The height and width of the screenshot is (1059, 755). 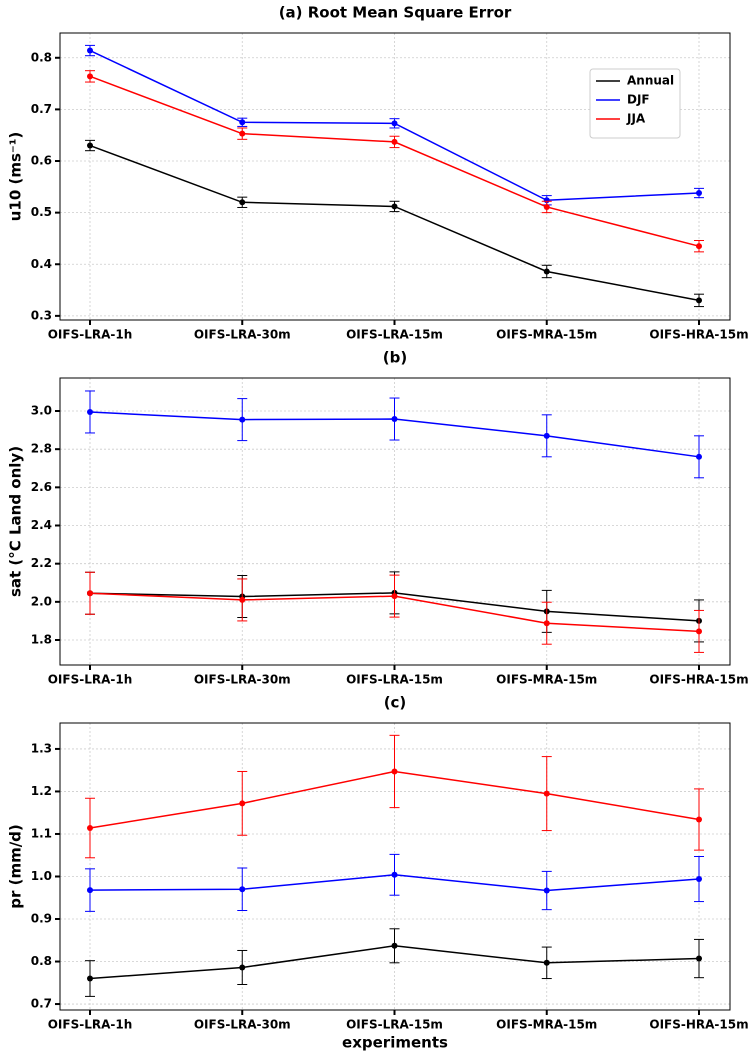 What do you see at coordinates (41, 264) in the screenshot?
I see `y-tick-label: 0.4` at bounding box center [41, 264].